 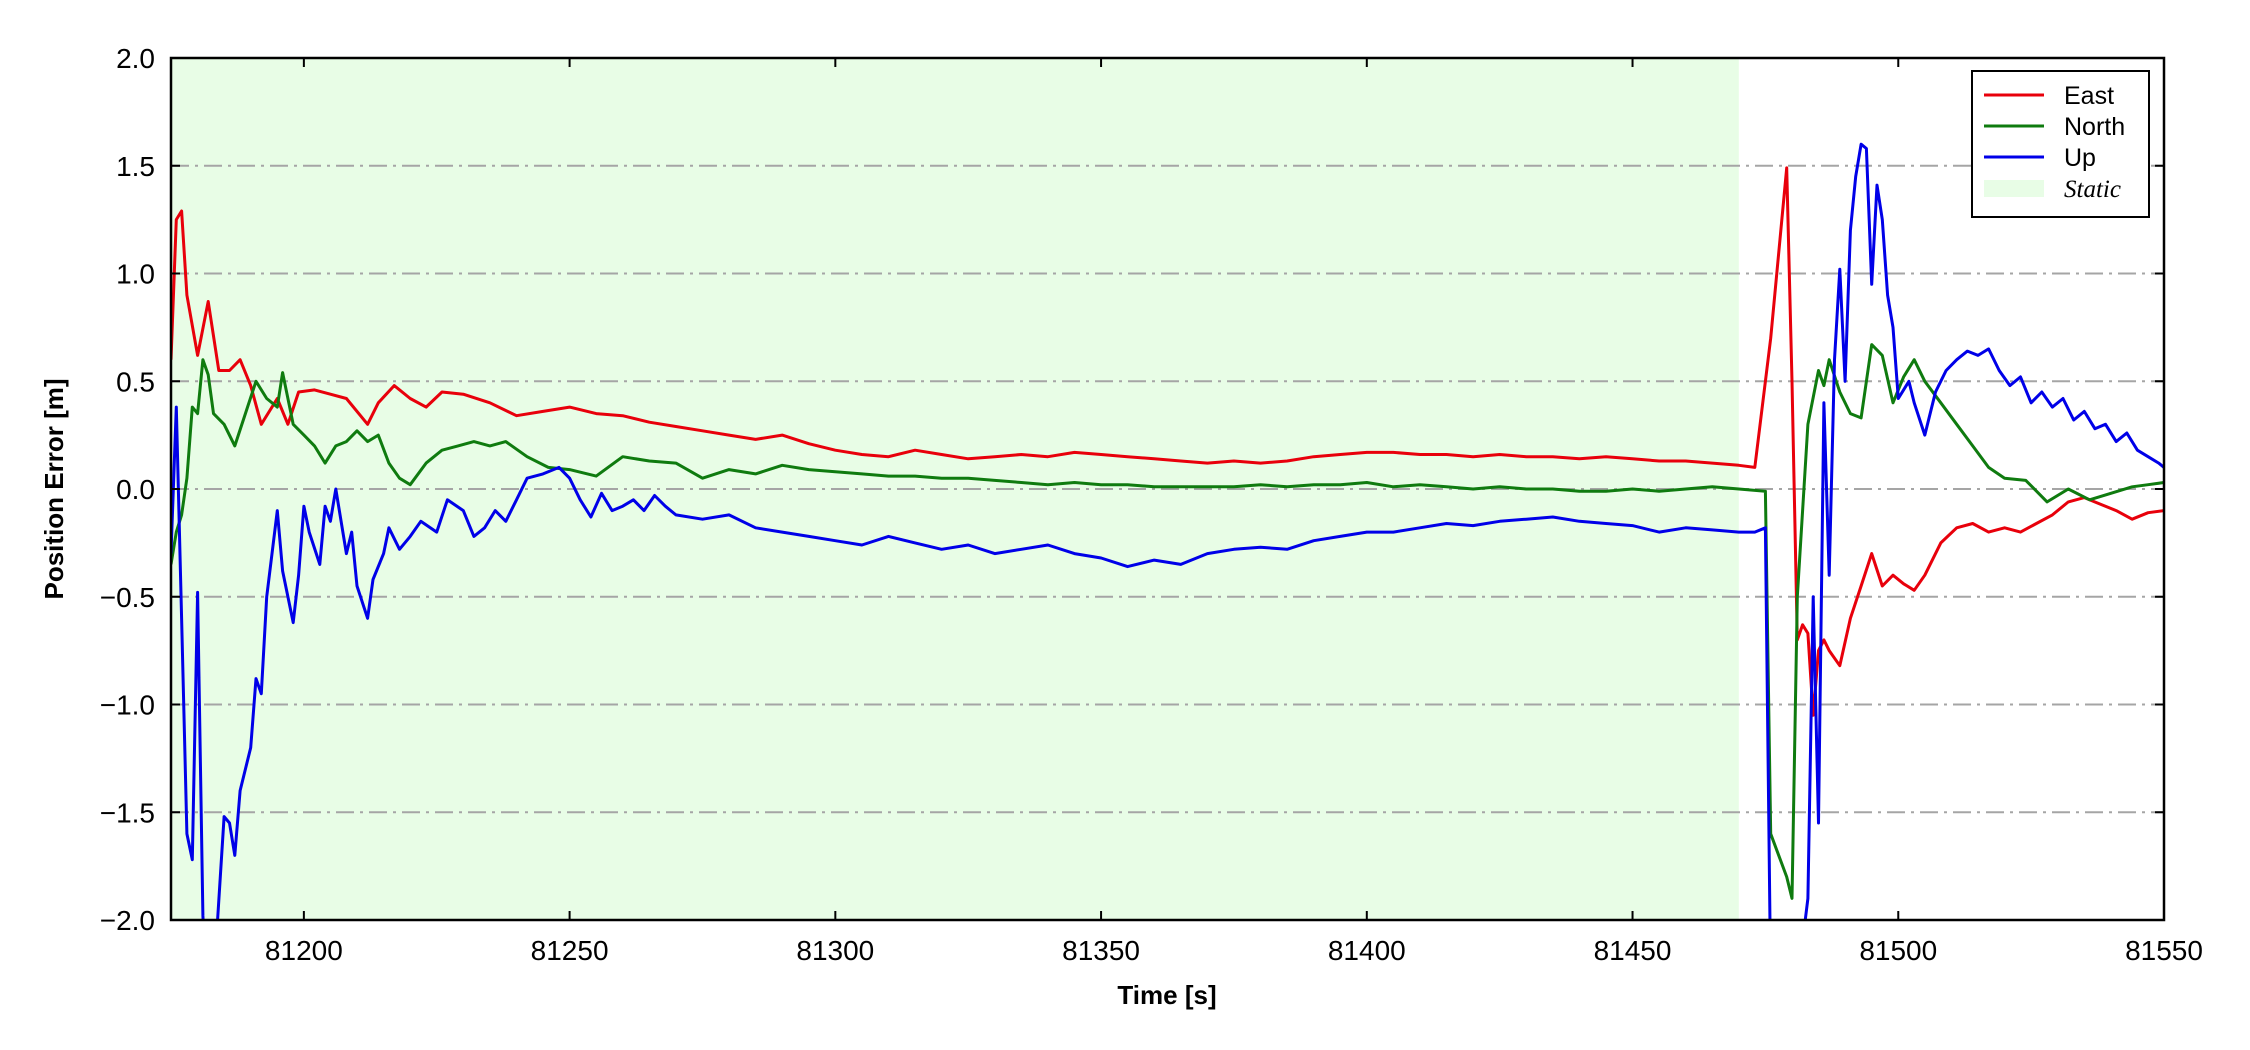 What do you see at coordinates (2164, 950) in the screenshot?
I see `x-tick-label: 81550` at bounding box center [2164, 950].